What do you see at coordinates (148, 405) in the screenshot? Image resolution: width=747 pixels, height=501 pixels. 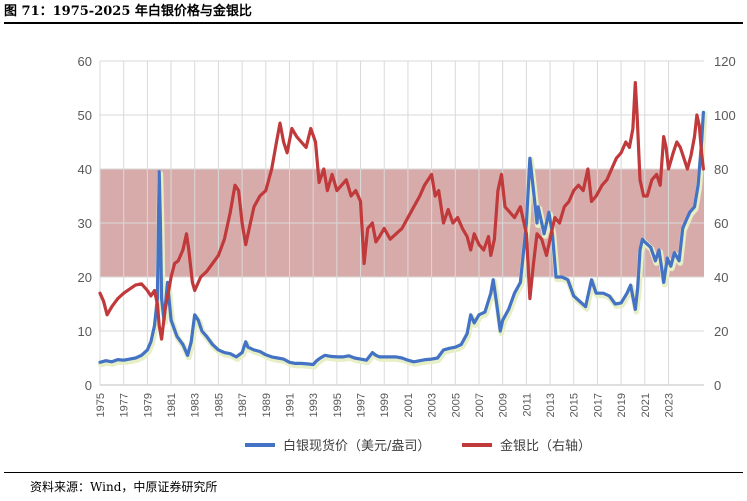 I see `x-tick-label: 1979` at bounding box center [148, 405].